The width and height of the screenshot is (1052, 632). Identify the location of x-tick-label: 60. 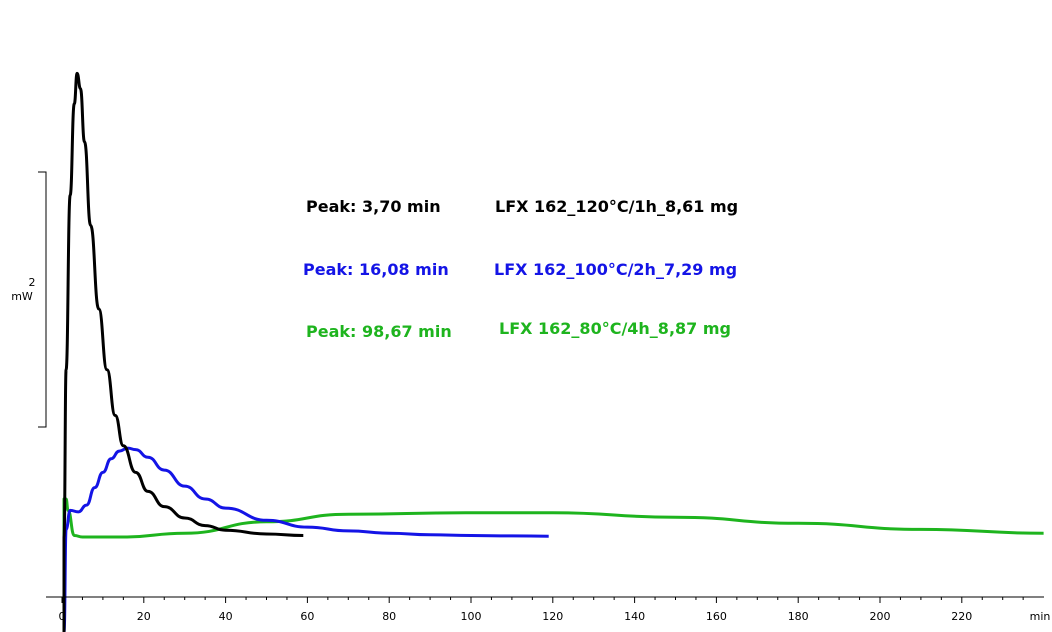
(307, 616).